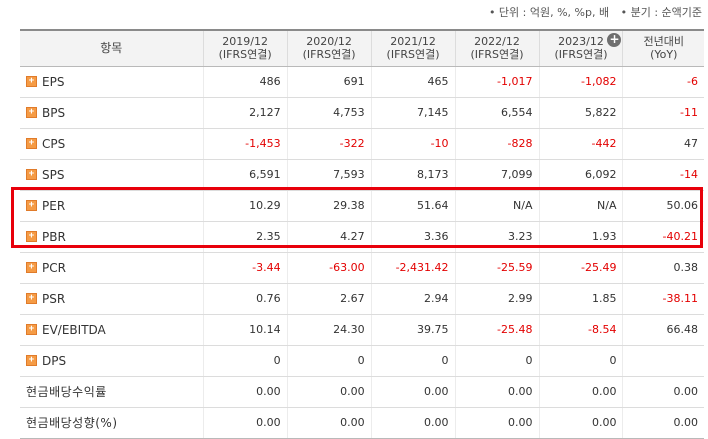 Image resolution: width=708 pixels, height=439 pixels. What do you see at coordinates (413, 175) in the screenshot?
I see `value-cell: 8,173` at bounding box center [413, 175].